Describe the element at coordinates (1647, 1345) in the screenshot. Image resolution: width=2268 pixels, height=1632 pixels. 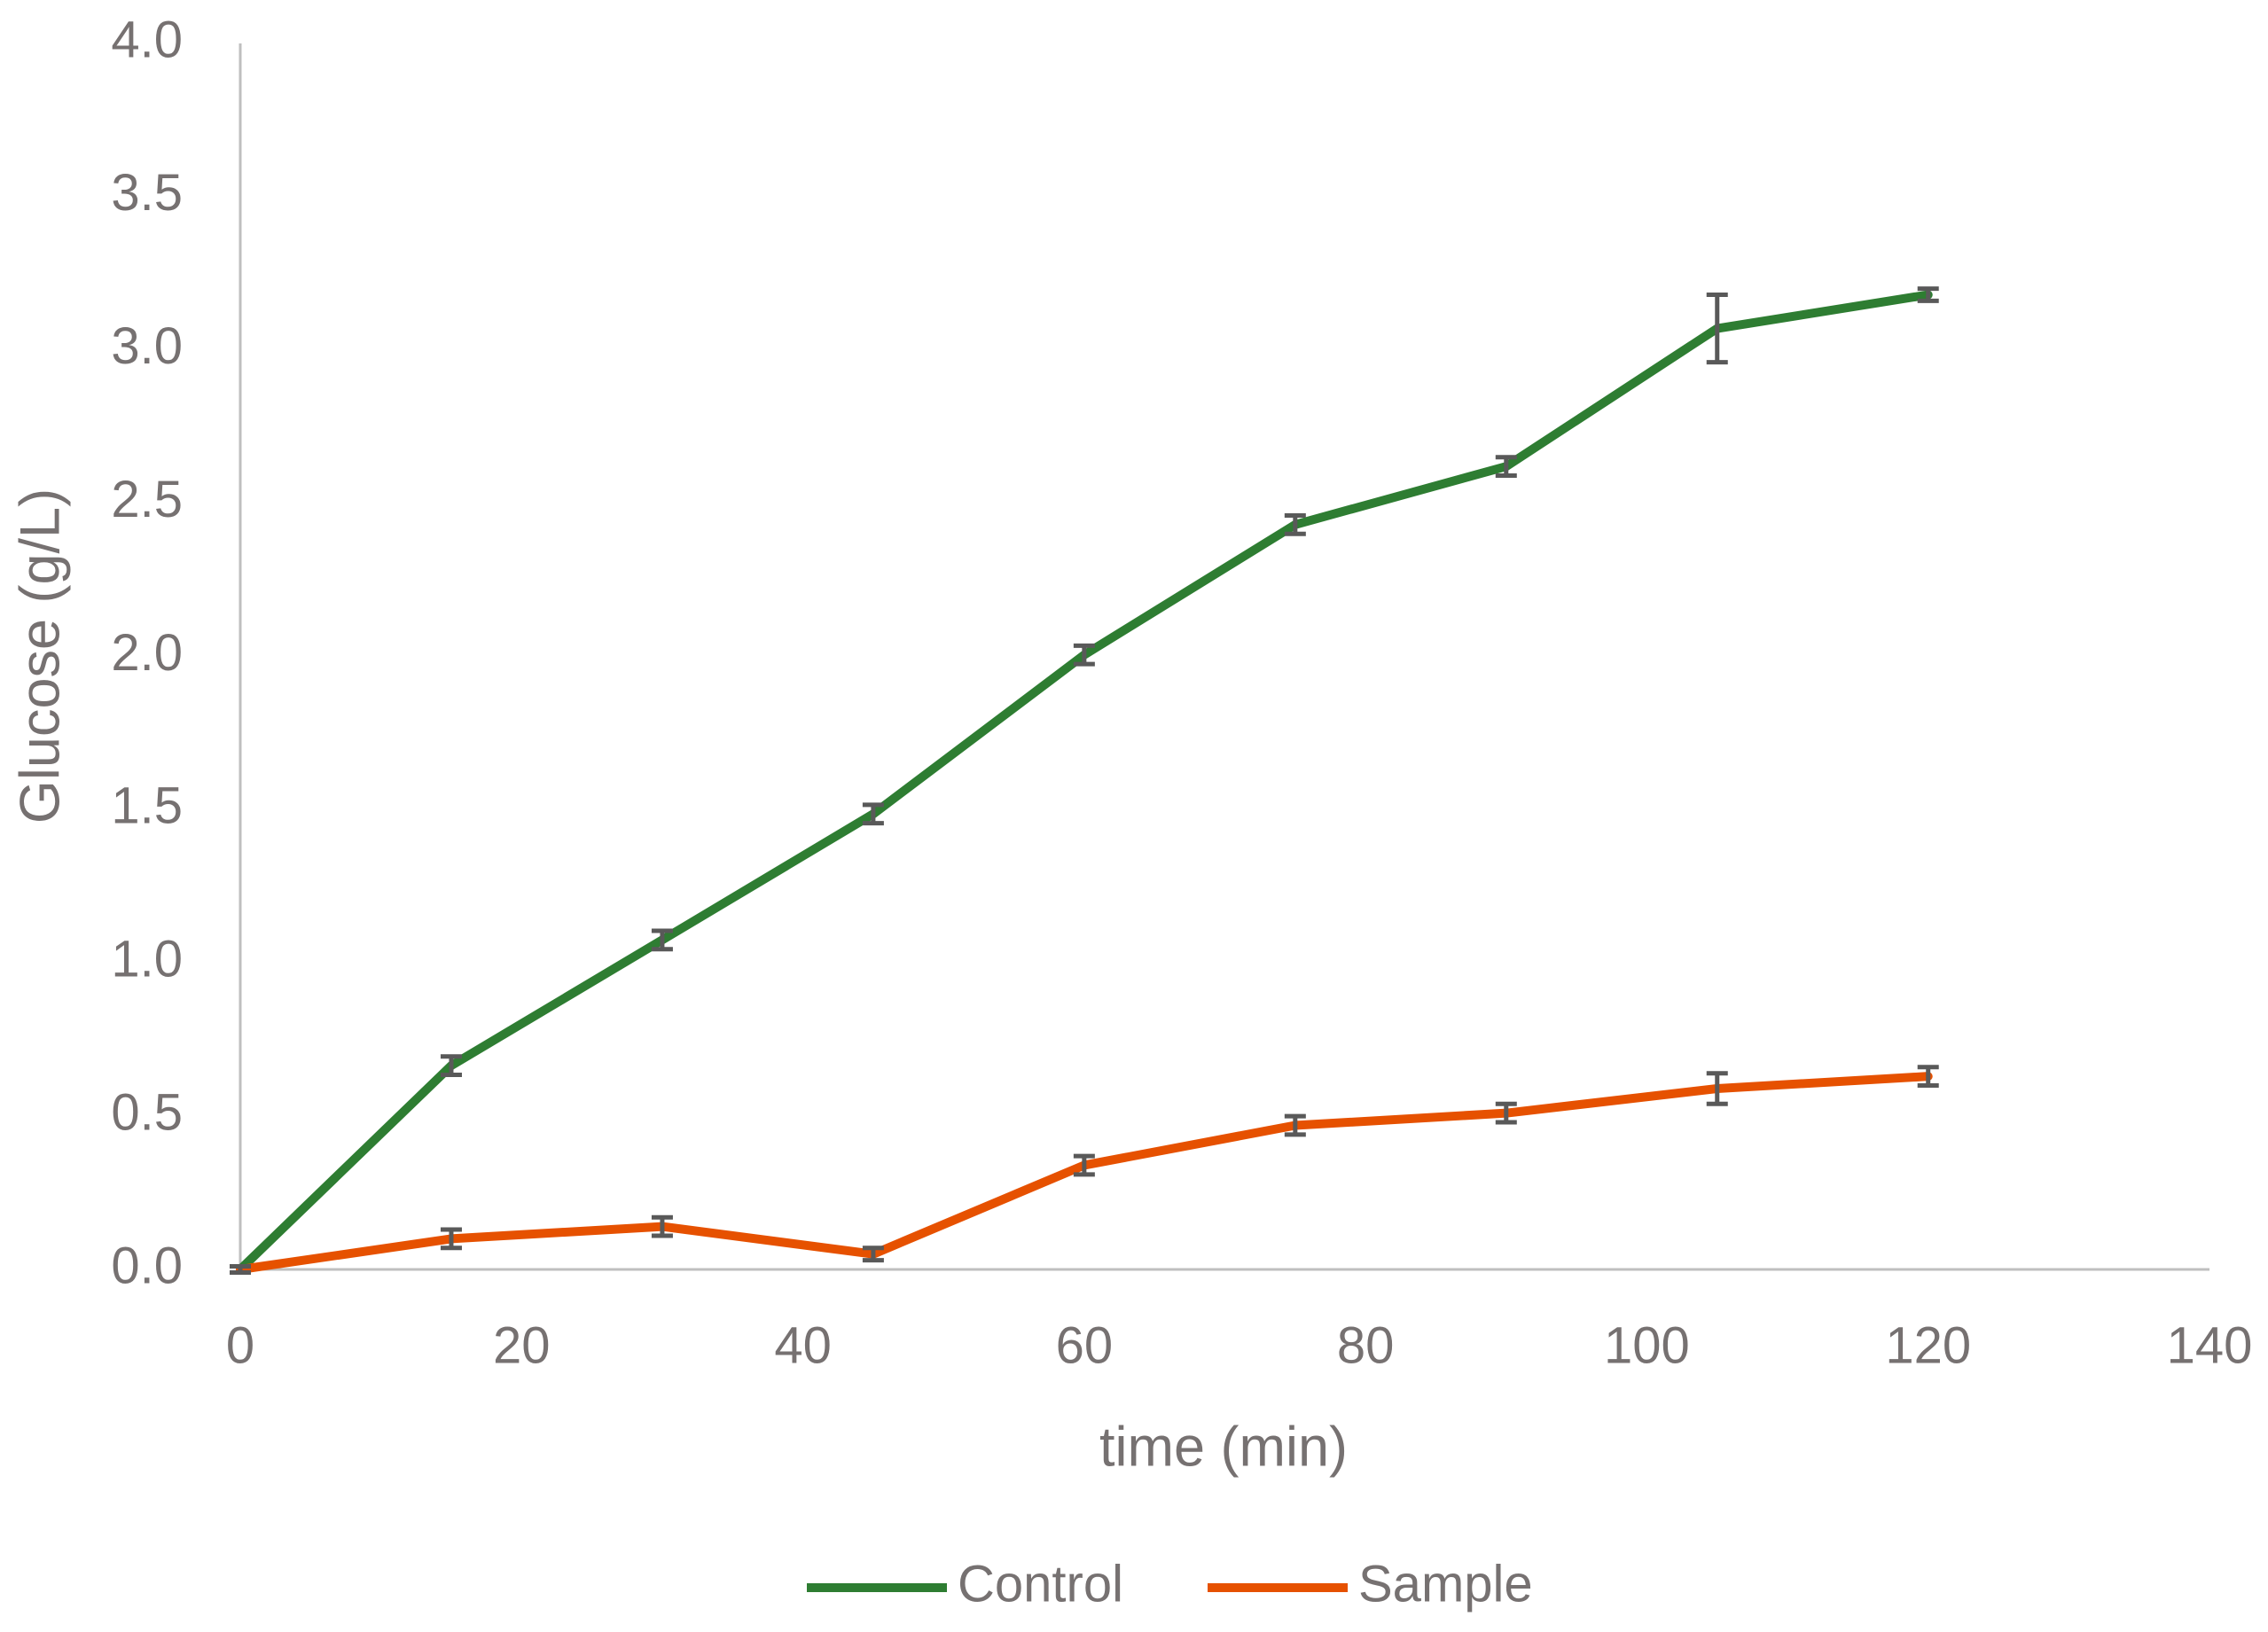
I see `x-tick-label: 100` at that location.